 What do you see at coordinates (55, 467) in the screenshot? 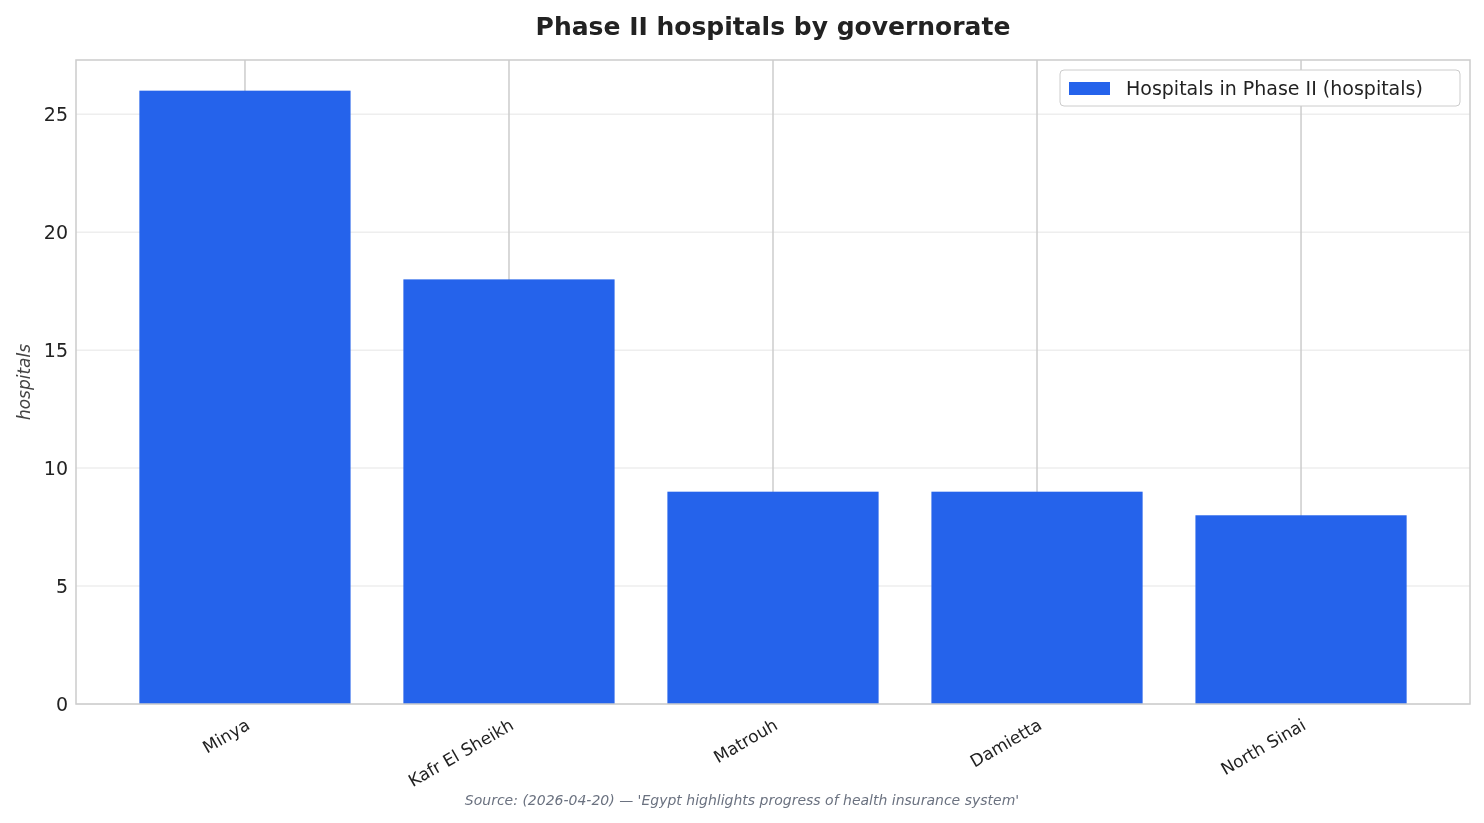
I see `y-tick-label: 10` at bounding box center [55, 467].